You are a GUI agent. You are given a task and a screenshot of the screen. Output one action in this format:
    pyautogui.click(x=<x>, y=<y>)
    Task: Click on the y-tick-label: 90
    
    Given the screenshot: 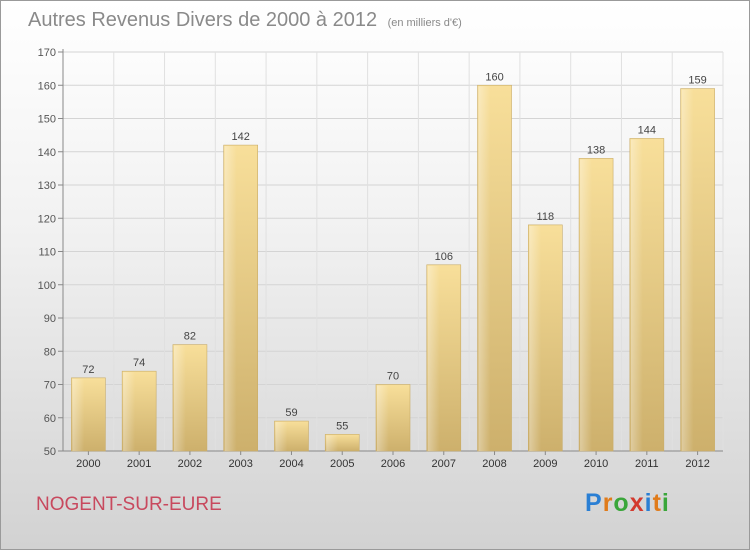 What is the action you would take?
    pyautogui.click(x=50, y=319)
    